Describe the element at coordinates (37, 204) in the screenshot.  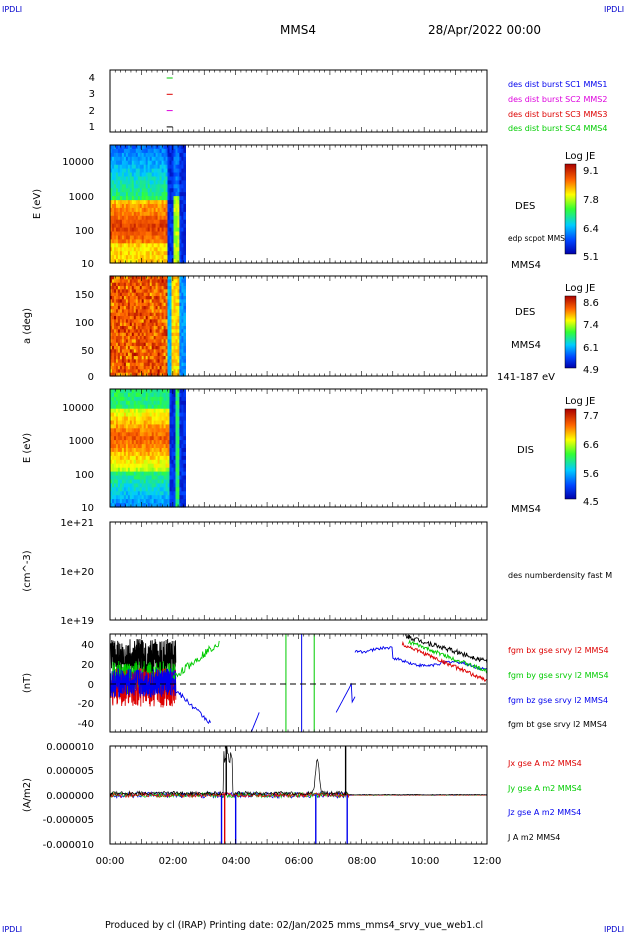
I see `des-energy-ylabel: E (eV)` at that location.